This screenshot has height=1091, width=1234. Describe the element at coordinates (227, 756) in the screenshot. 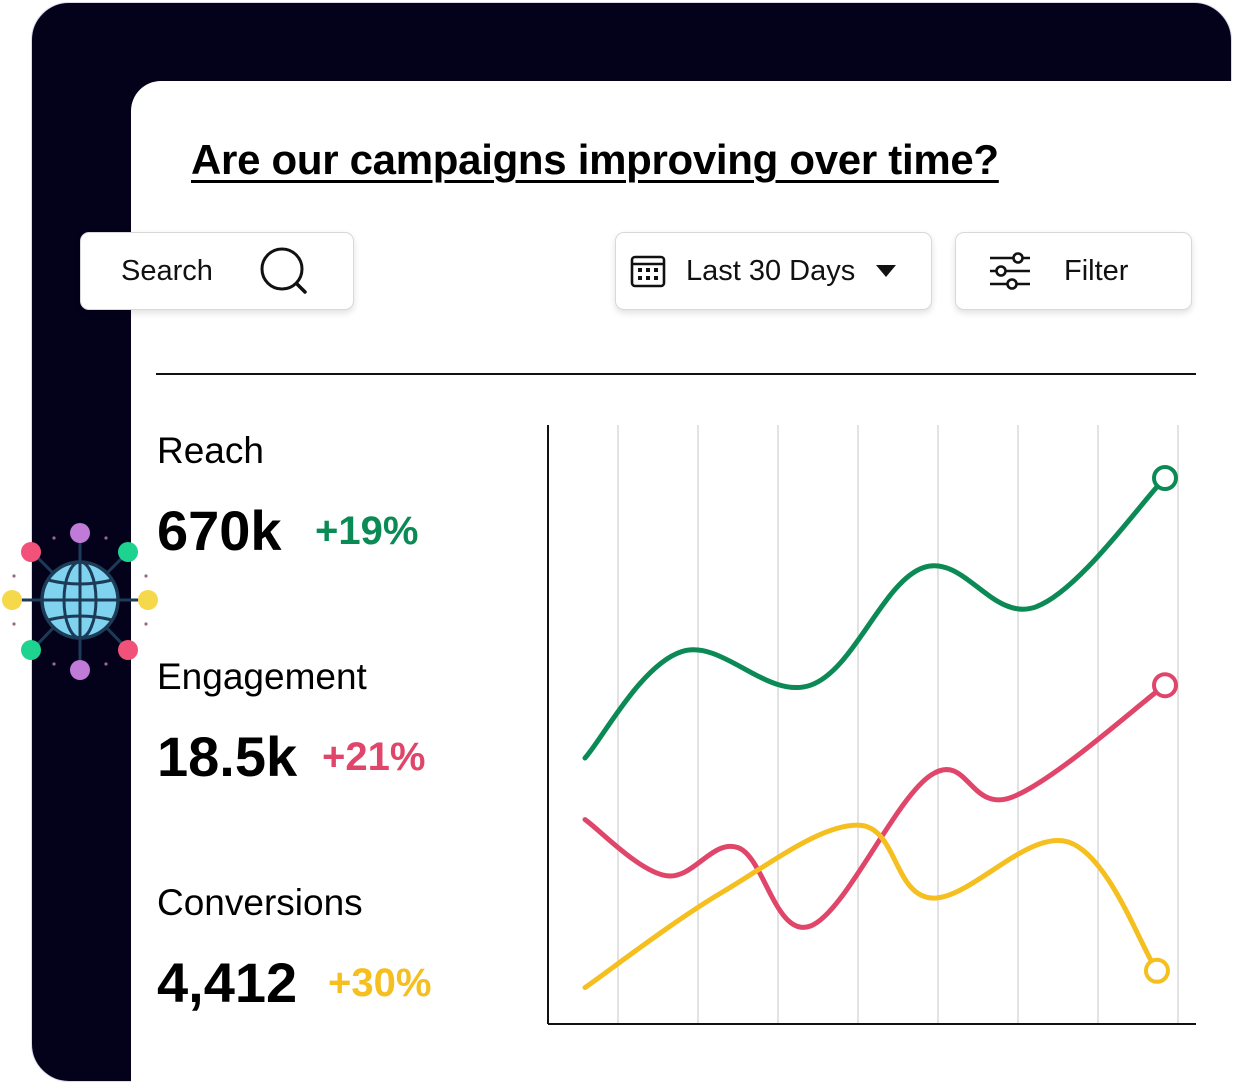

I see `metric-engagement-value: 18.5k` at that location.